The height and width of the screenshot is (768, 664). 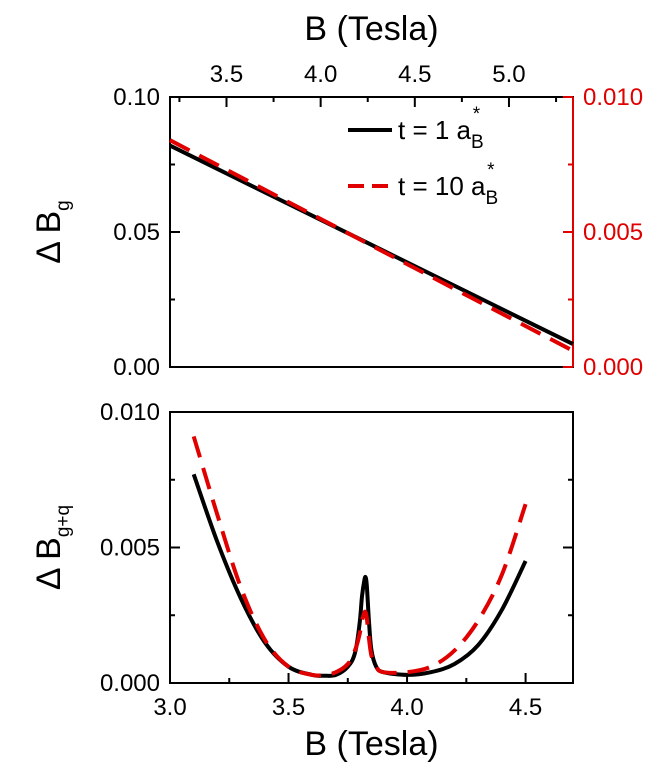 I want to click on top-x-tick-label: 4.5, so click(x=414, y=74).